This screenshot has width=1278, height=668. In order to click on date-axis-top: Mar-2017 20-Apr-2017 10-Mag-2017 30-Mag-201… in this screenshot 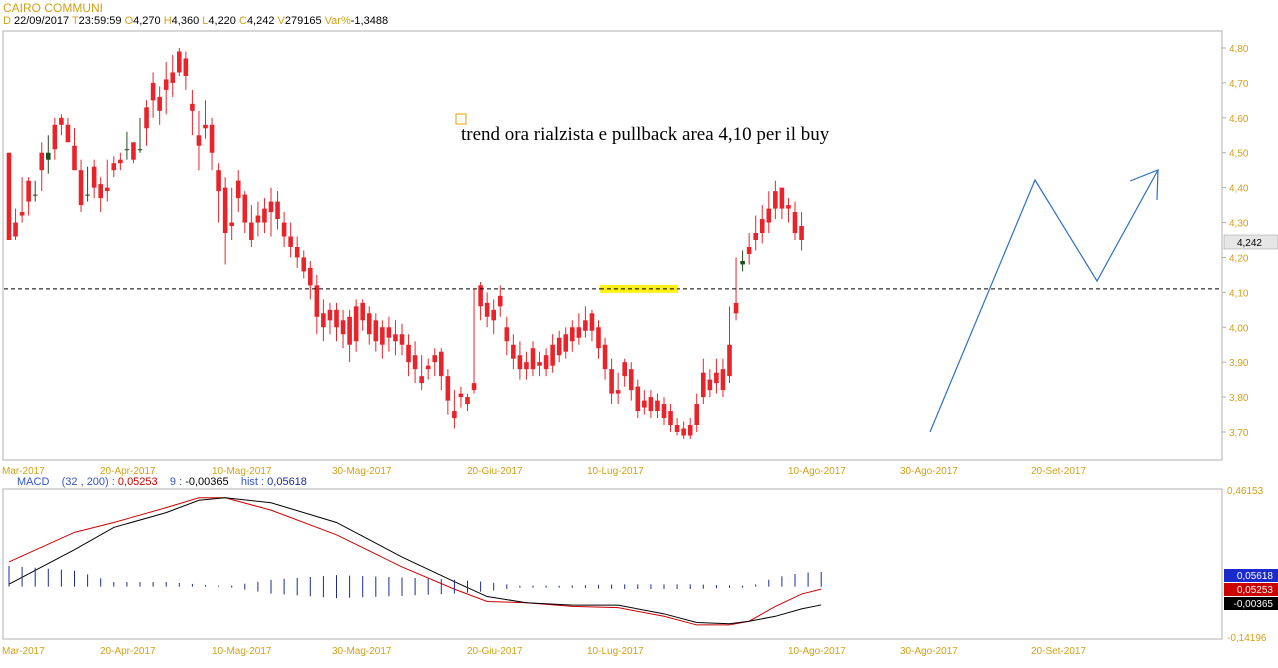, I will do `click(544, 471)`.